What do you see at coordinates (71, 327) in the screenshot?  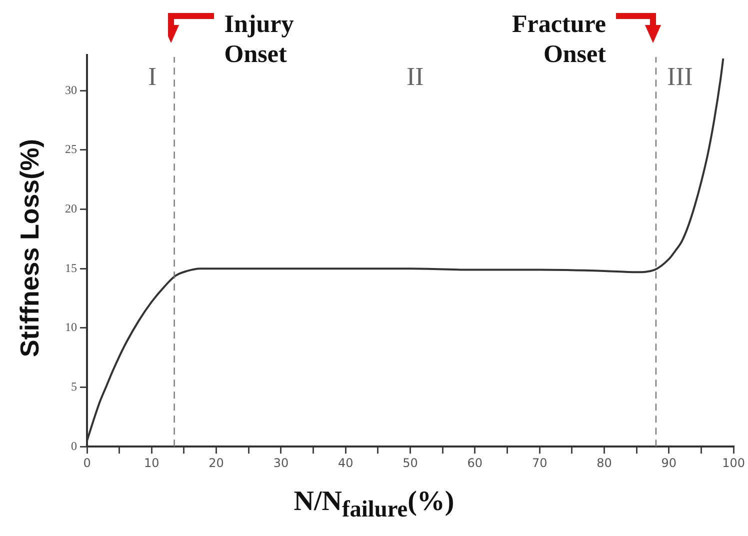 I see `y-tick-label: 10` at bounding box center [71, 327].